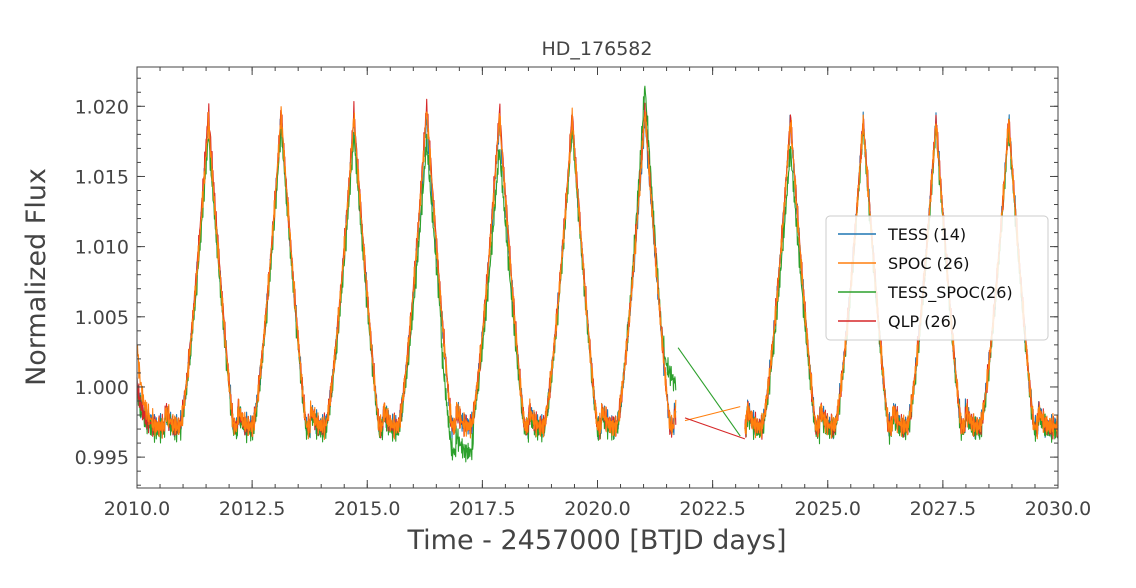 The height and width of the screenshot is (588, 1136). I want to click on y-axis-label: Normalized Flux, so click(36, 277).